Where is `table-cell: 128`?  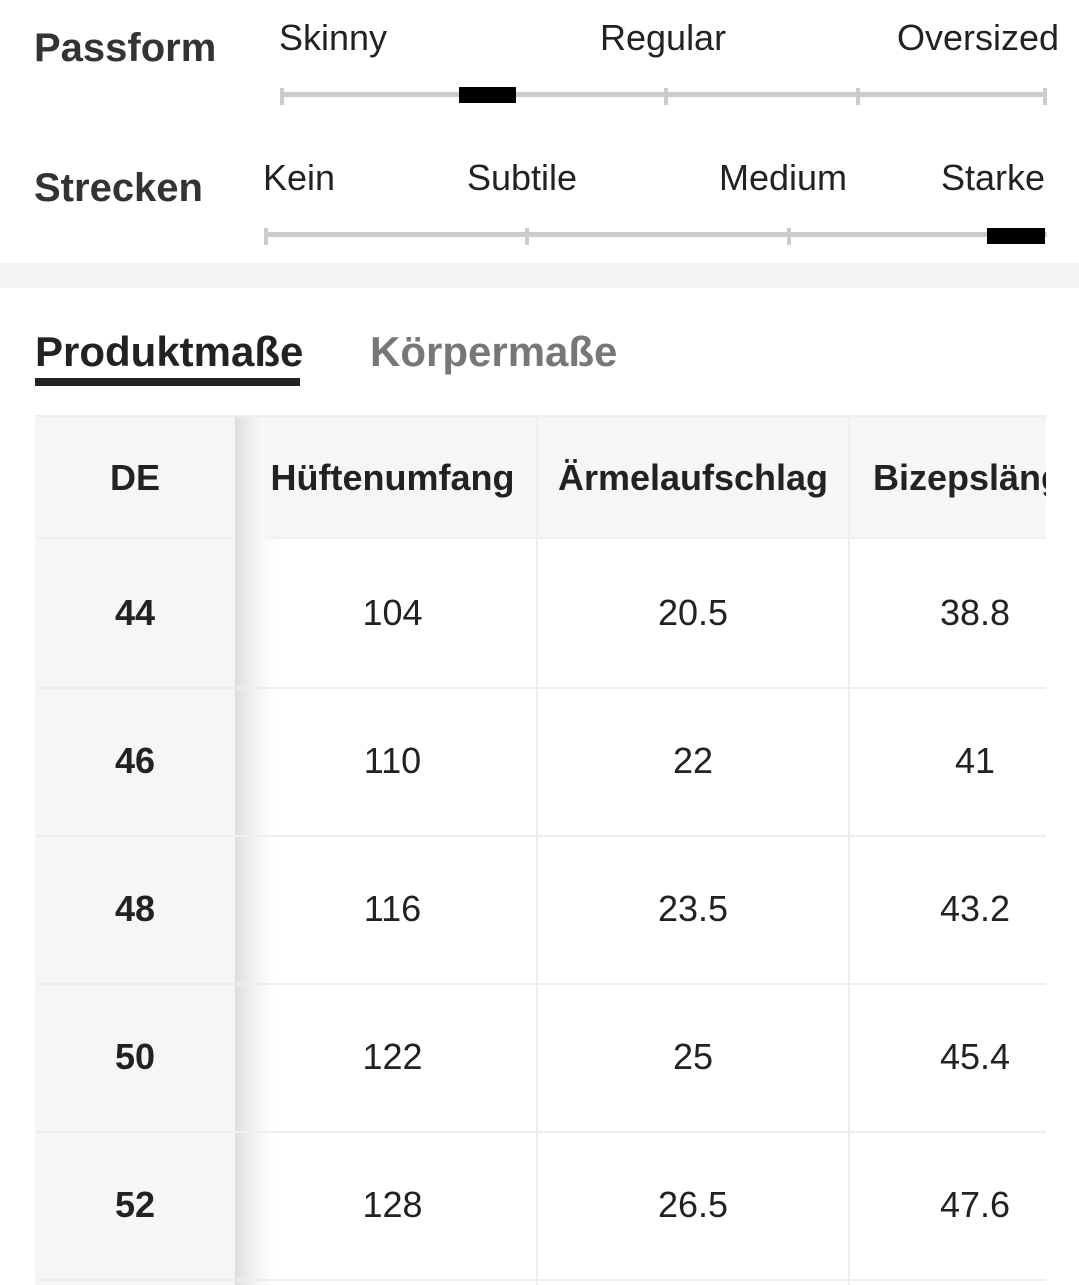 table-cell: 128 is located at coordinates (392, 1204).